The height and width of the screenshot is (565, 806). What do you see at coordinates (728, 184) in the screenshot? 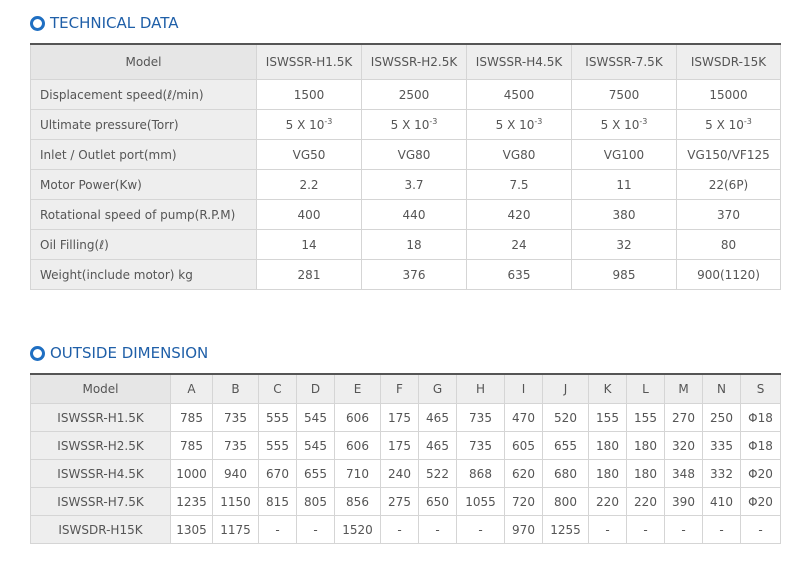
I see `cell-value: 22(6P)` at bounding box center [728, 184].